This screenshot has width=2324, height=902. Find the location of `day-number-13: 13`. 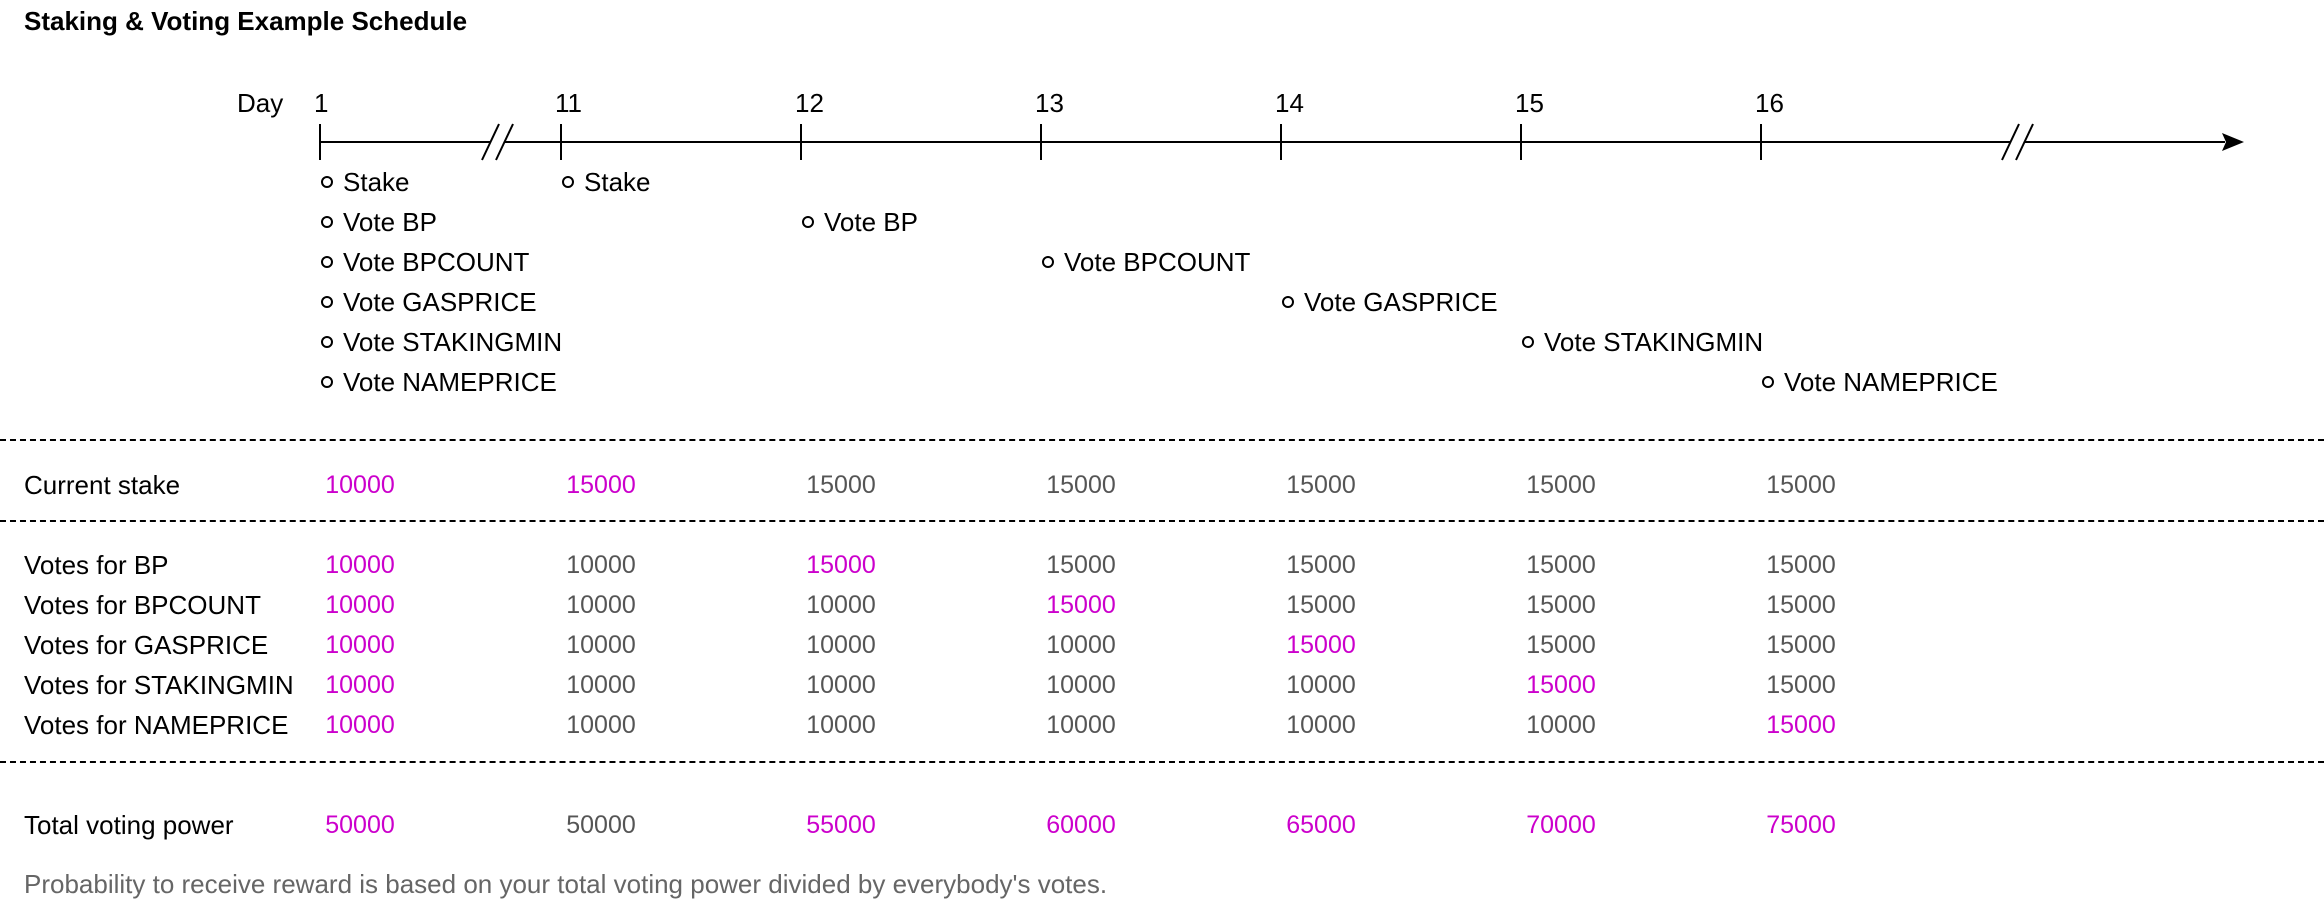

day-number-13: 13 is located at coordinates (1049, 103).